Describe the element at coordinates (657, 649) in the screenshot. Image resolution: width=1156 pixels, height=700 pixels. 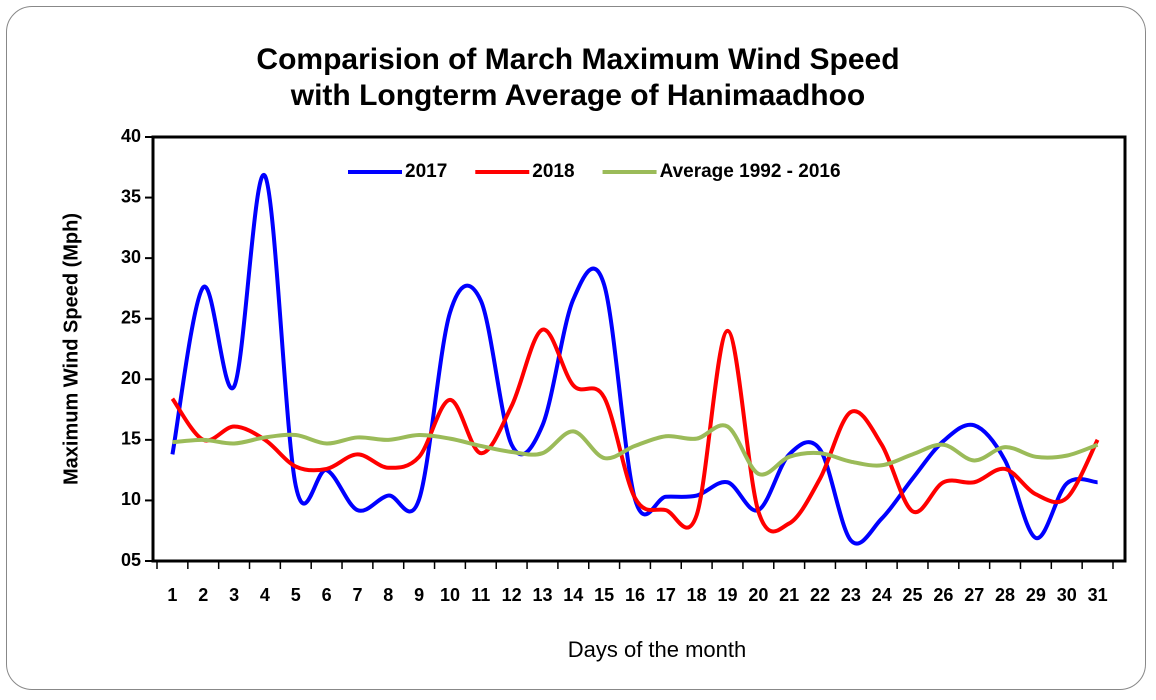
I see `x-axis-label: Days of the month` at that location.